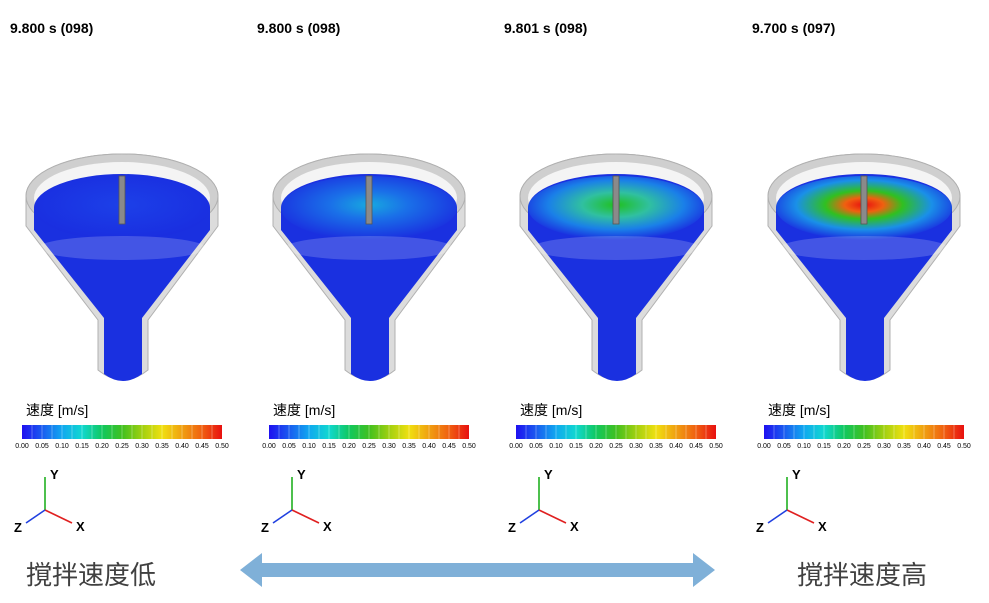 The width and height of the screenshot is (989, 603). I want to click on caption-low-speed: 撹拌速度低, so click(91, 576).